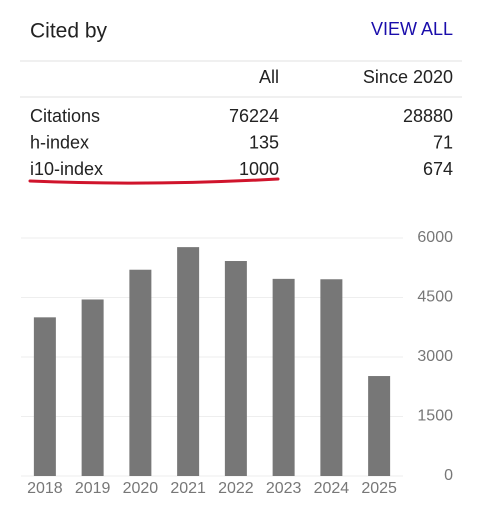 The width and height of the screenshot is (480, 517). Describe the element at coordinates (188, 488) in the screenshot. I see `x-tick-label: 2021` at that location.